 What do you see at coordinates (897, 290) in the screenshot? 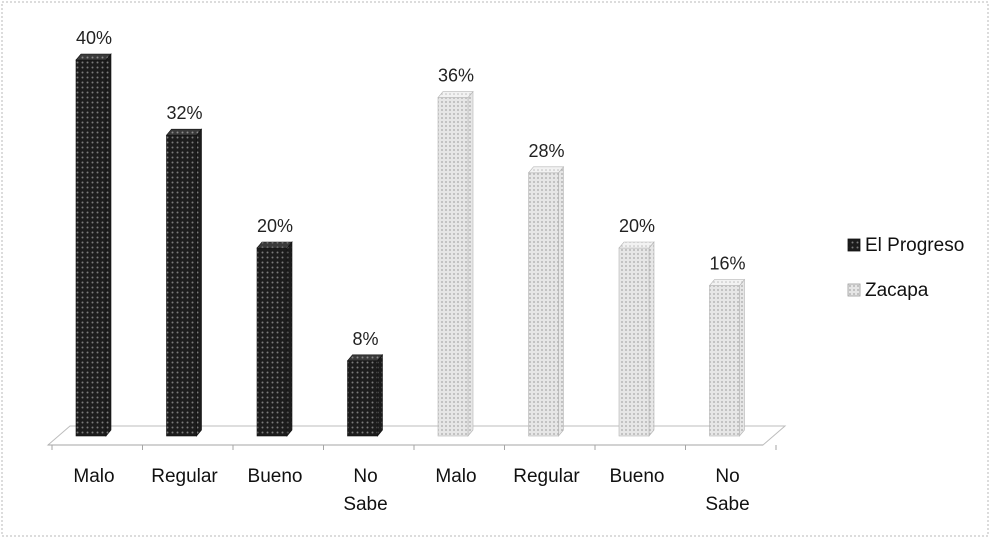
I see `legend-label: Zacapa` at bounding box center [897, 290].